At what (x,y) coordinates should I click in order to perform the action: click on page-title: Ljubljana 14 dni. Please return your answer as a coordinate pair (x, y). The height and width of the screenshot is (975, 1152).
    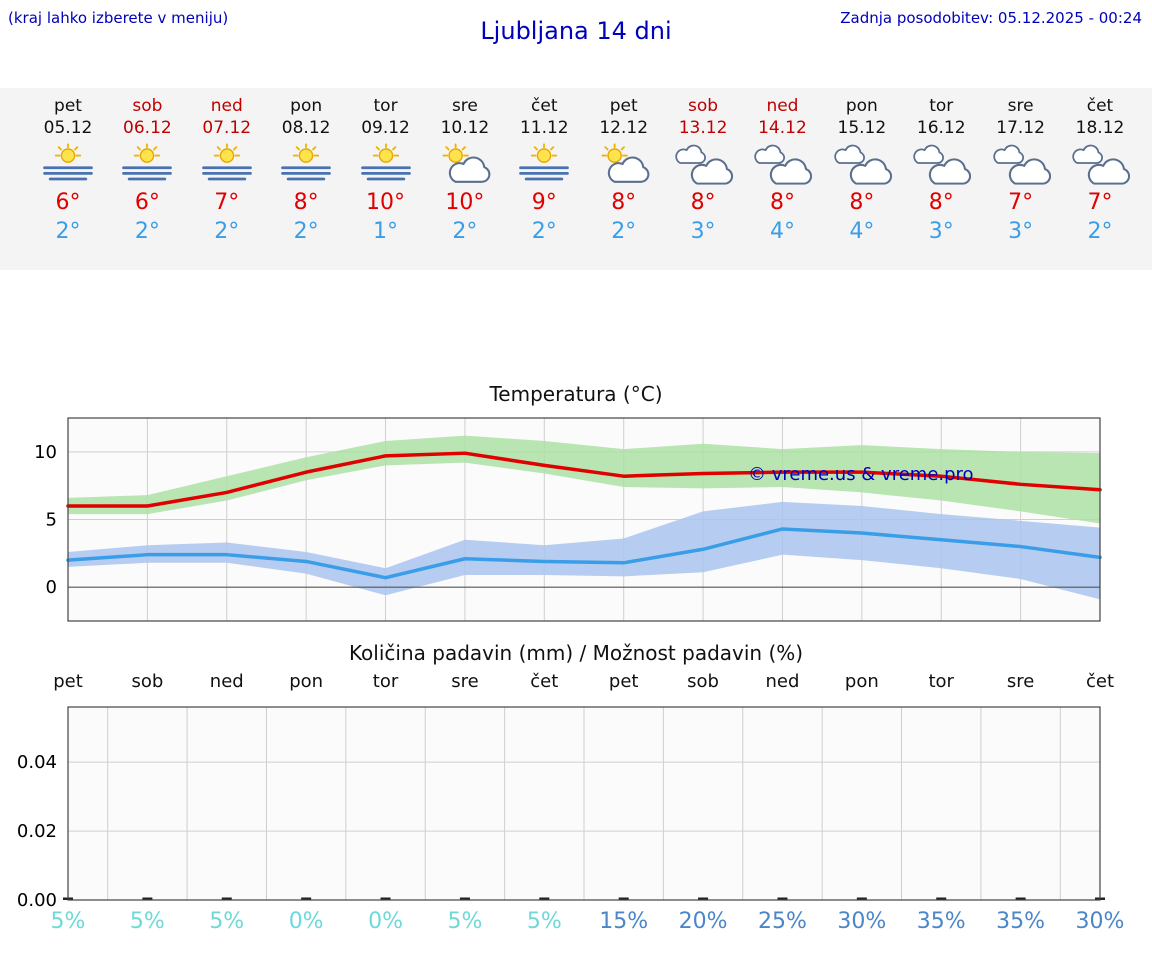
    Looking at the image, I should click on (576, 31).